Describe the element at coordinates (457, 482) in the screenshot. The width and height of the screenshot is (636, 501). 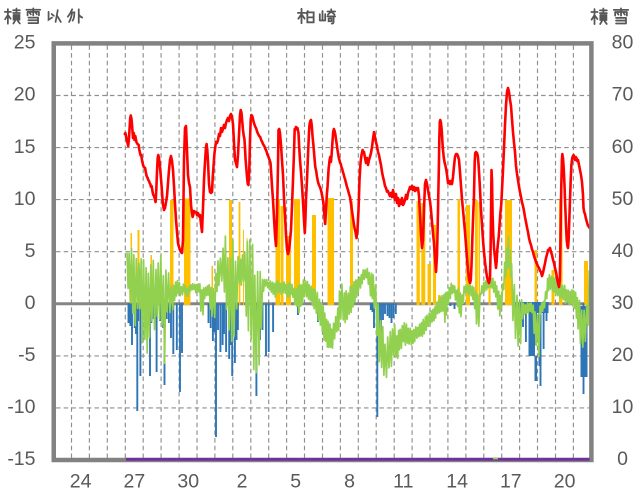
I see `svg-text: 14` at that location.